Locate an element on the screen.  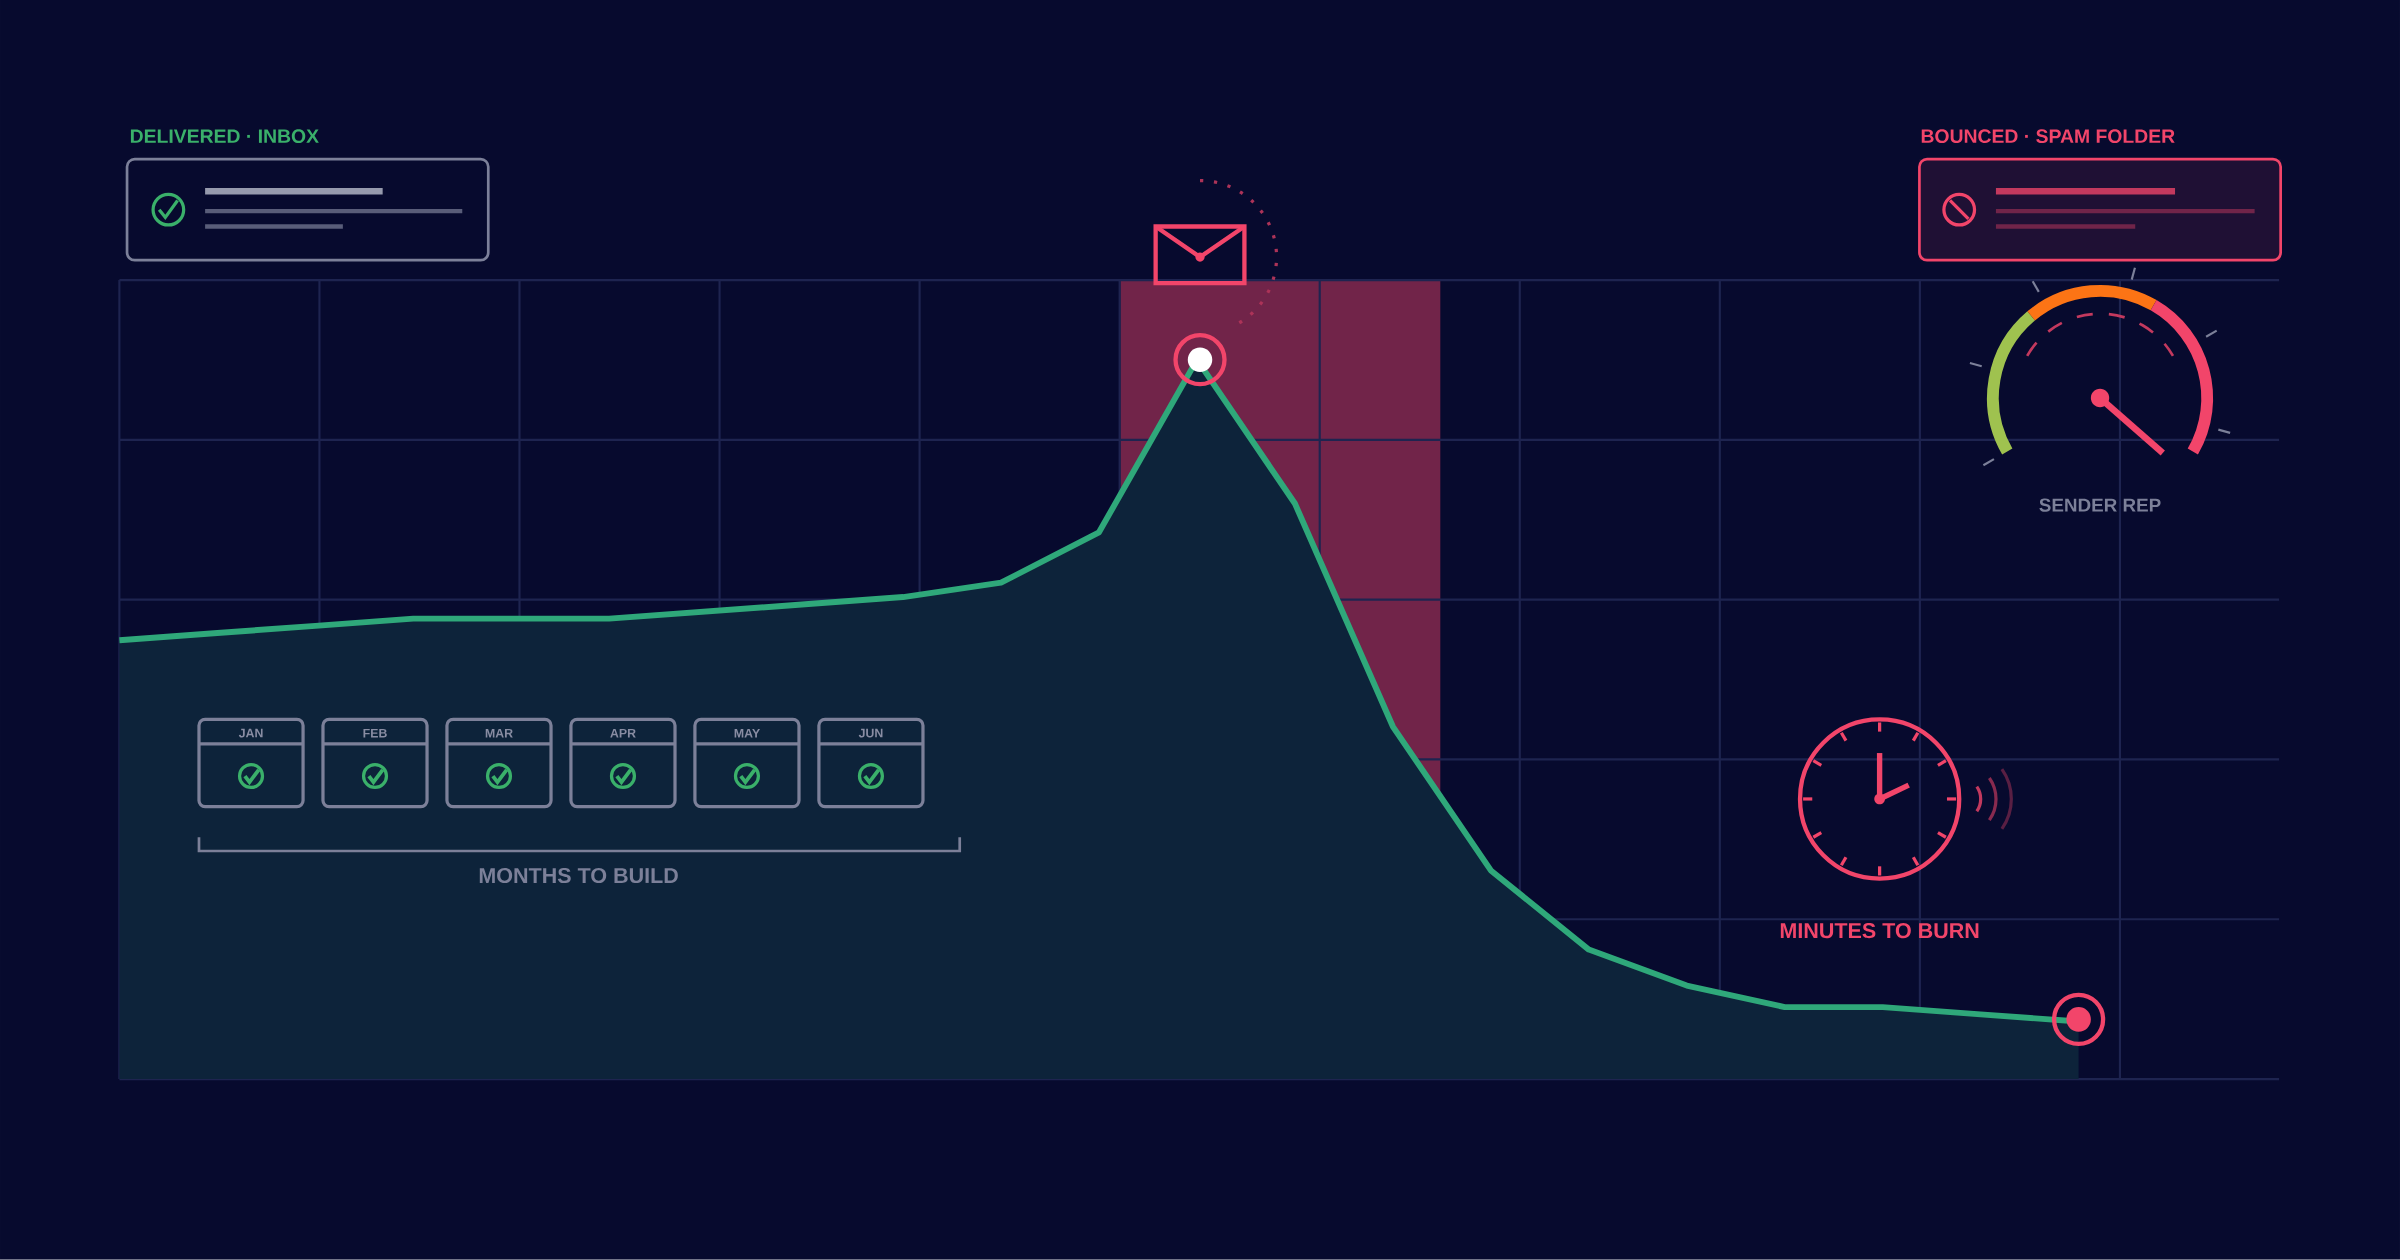
annotation: JAN is located at coordinates (250, 733).